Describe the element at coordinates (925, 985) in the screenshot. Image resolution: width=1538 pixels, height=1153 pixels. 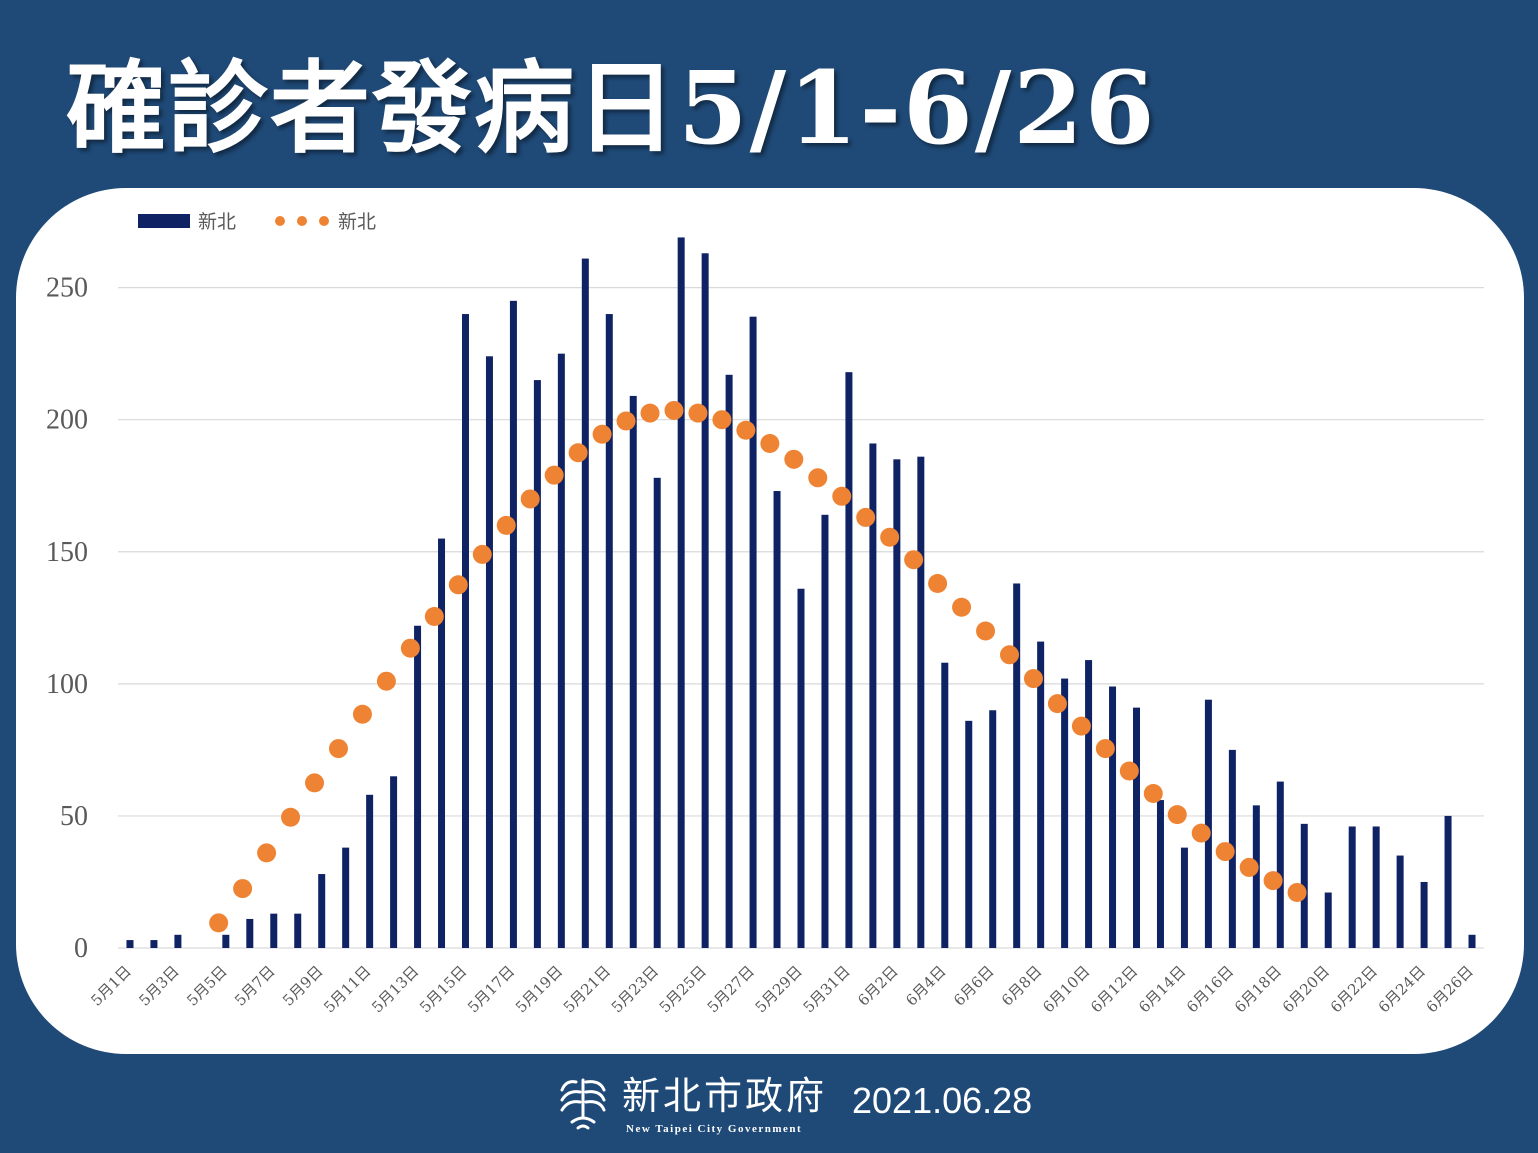
I see `x-tick-label: 6月4日` at that location.